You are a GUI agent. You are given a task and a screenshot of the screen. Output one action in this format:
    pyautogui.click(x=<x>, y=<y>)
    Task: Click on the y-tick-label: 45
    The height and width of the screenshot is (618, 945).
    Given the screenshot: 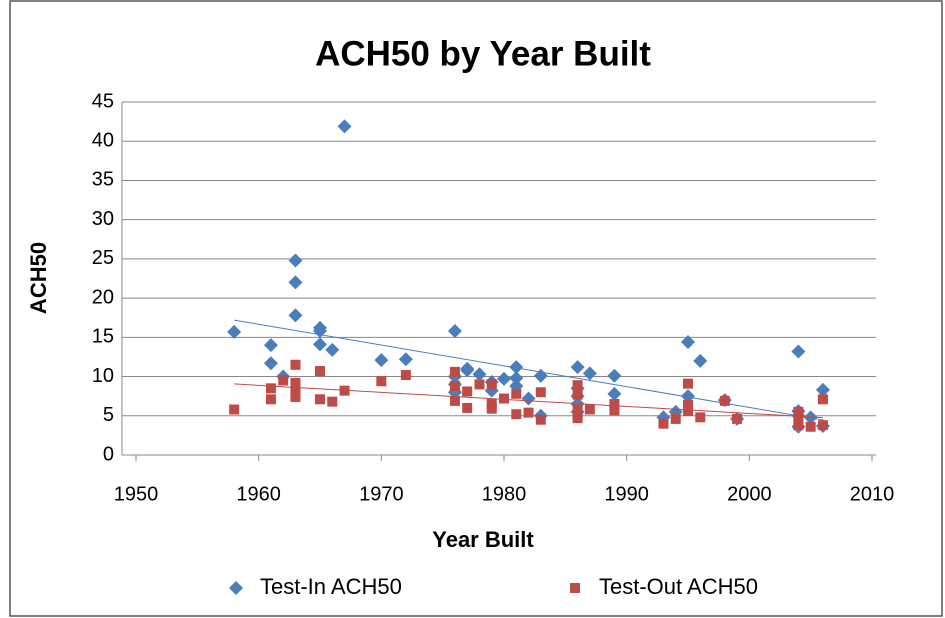 What is the action you would take?
    pyautogui.click(x=103, y=101)
    